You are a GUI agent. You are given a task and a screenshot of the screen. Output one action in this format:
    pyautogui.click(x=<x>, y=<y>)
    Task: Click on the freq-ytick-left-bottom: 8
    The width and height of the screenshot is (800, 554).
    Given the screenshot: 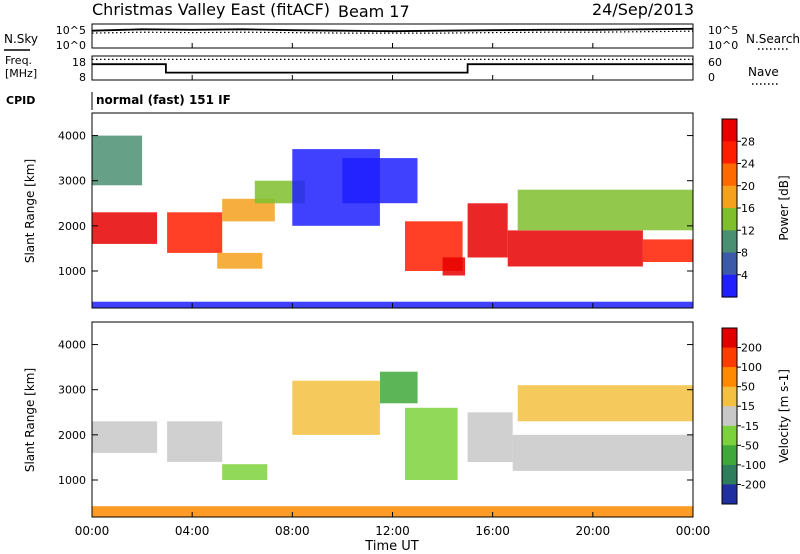 What is the action you would take?
    pyautogui.click(x=82, y=77)
    